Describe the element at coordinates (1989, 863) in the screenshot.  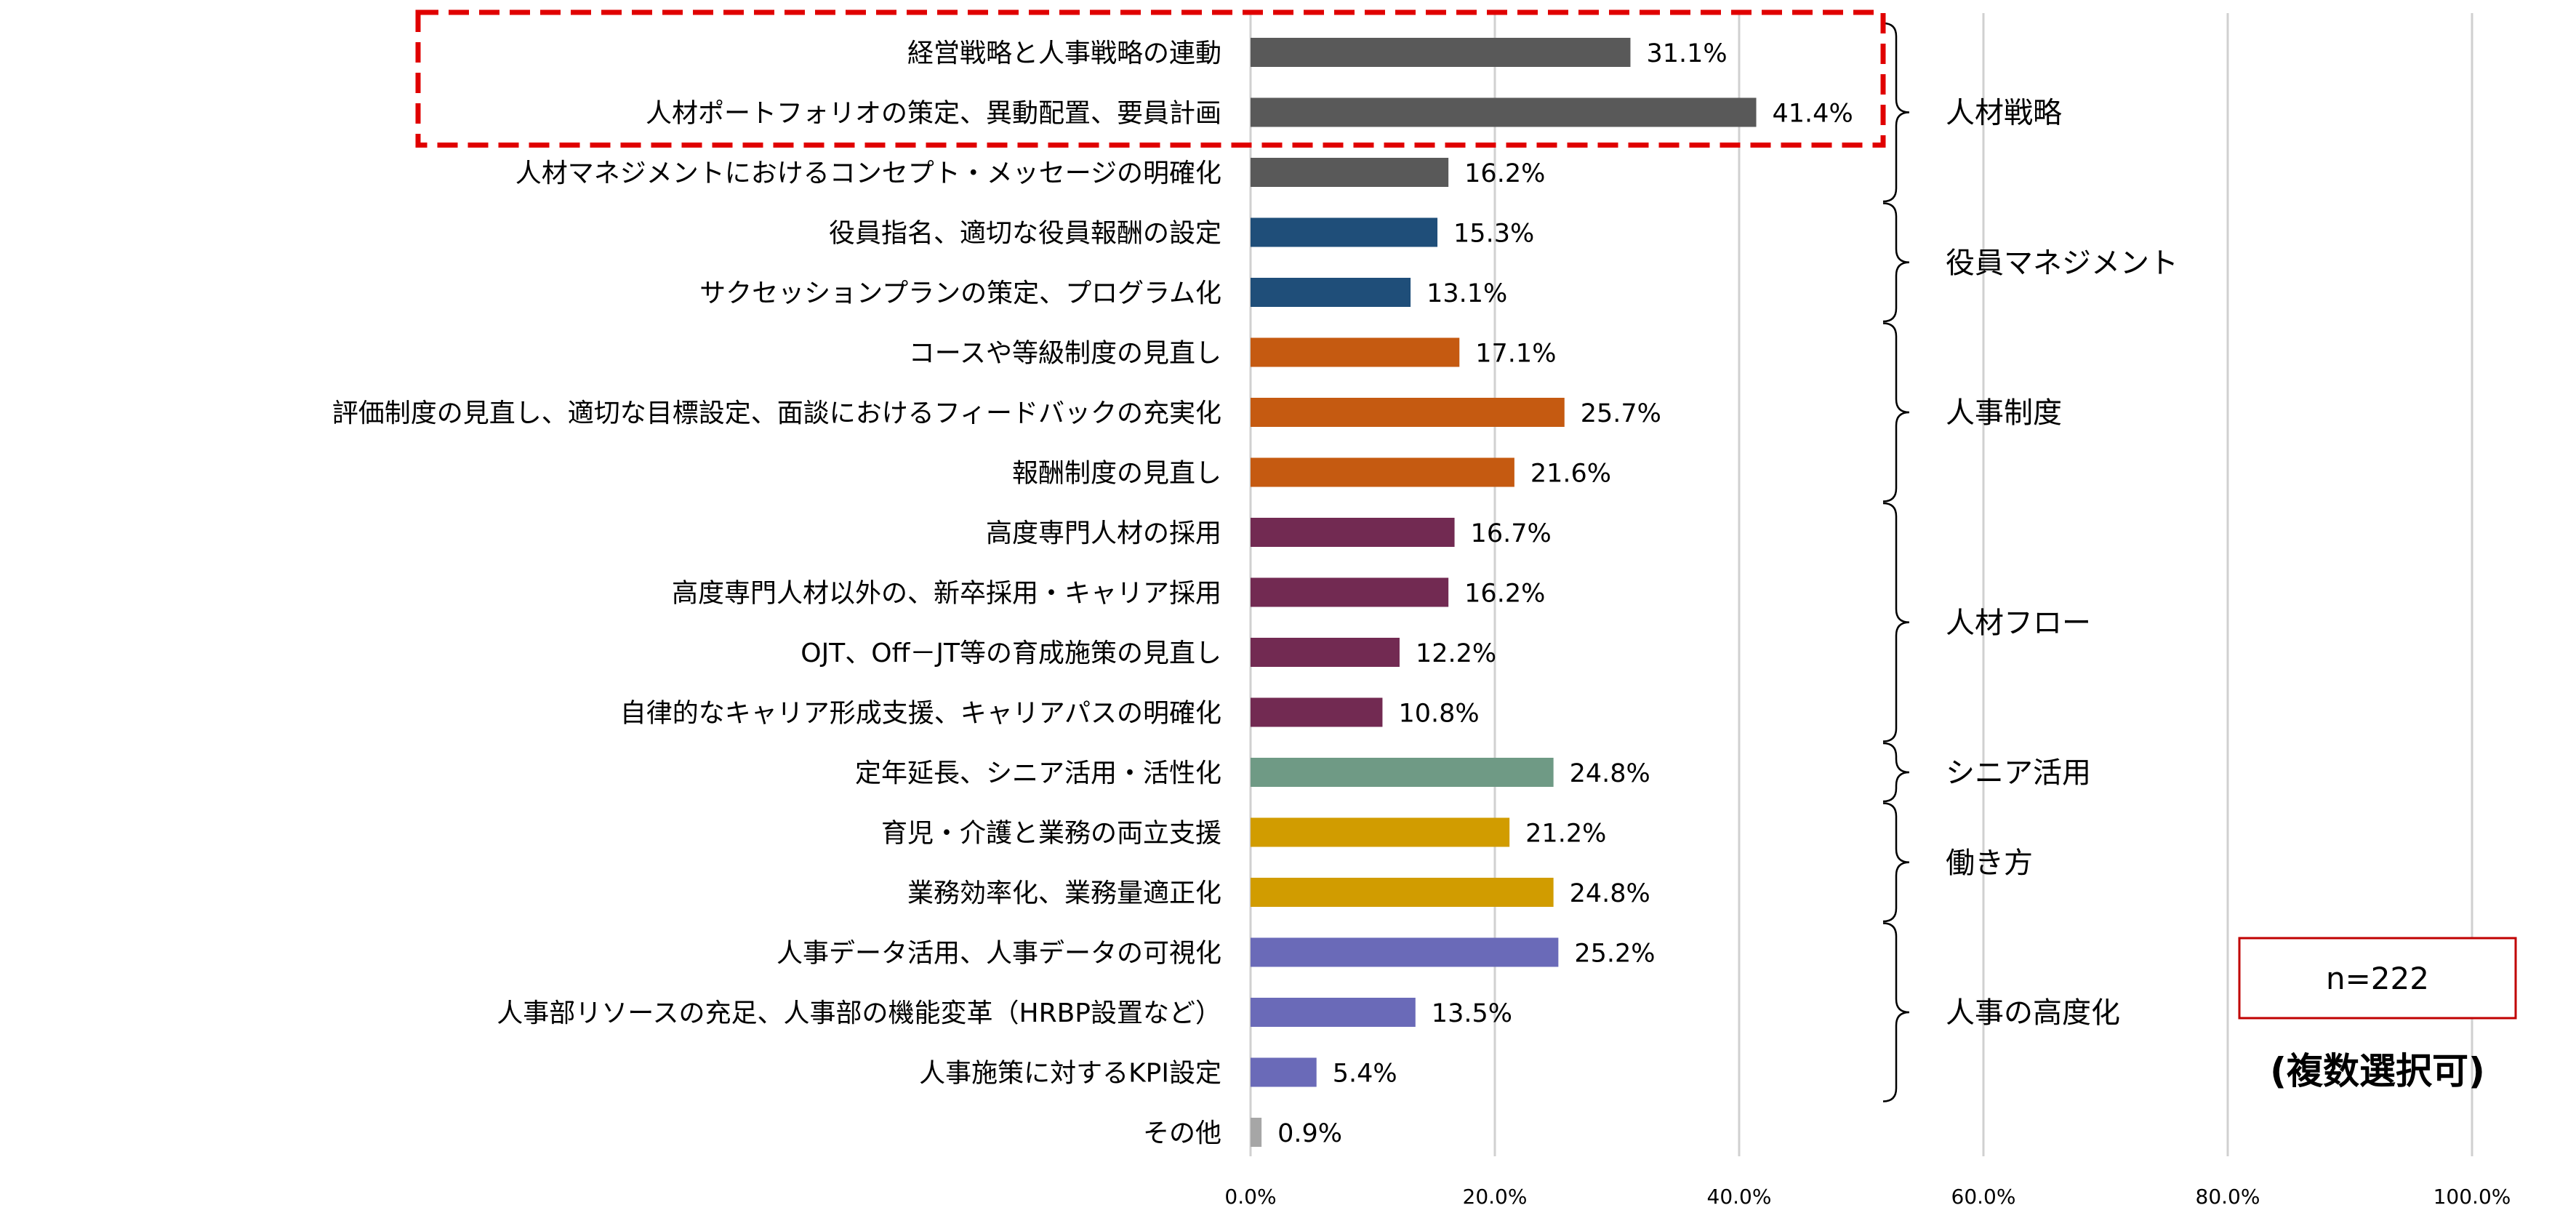
I see `group-label: 働き方` at that location.